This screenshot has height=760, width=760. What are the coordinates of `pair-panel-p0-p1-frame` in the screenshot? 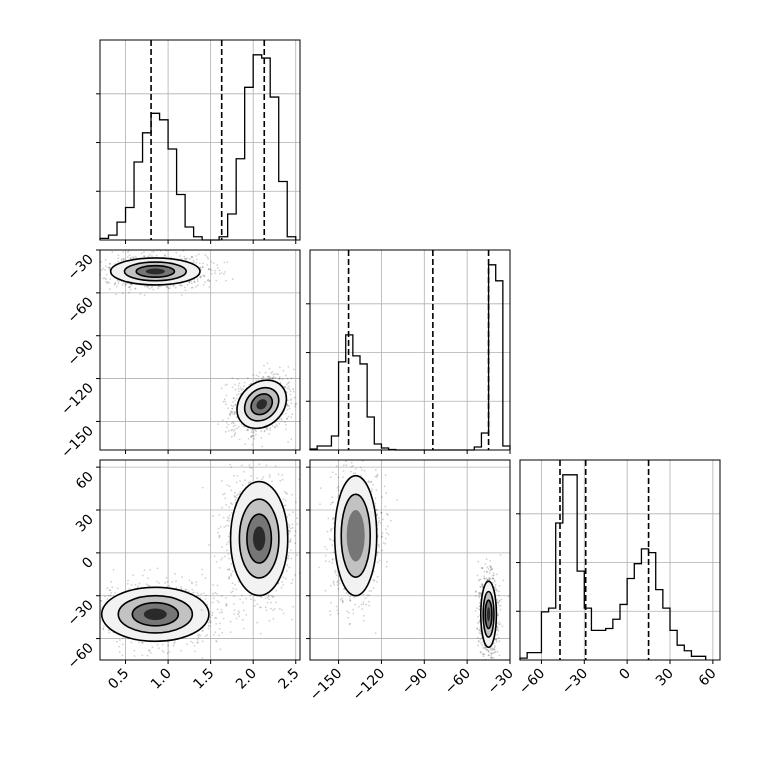 It's located at (200, 350).